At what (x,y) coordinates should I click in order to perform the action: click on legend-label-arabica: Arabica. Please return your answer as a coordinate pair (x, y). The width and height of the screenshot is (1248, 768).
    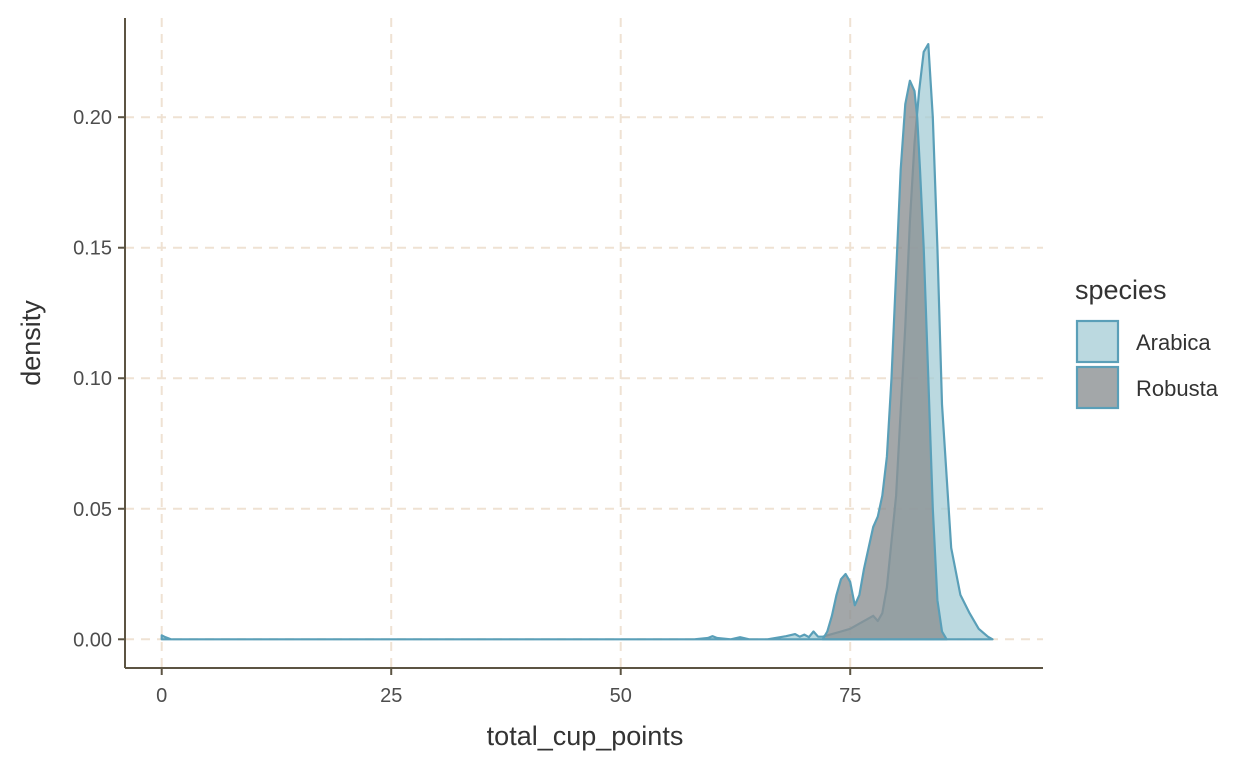
    Looking at the image, I should click on (1173, 342).